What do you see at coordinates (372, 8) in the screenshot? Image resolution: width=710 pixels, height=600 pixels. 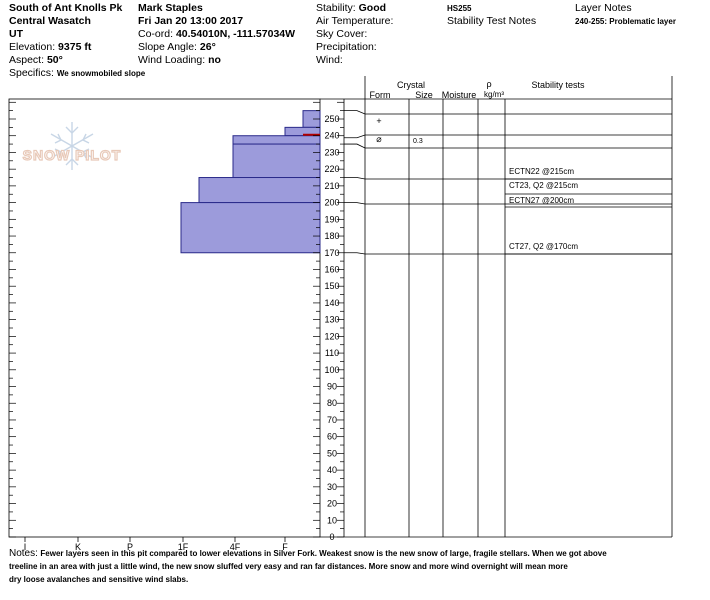 I see `stability-value: Good` at bounding box center [372, 8].